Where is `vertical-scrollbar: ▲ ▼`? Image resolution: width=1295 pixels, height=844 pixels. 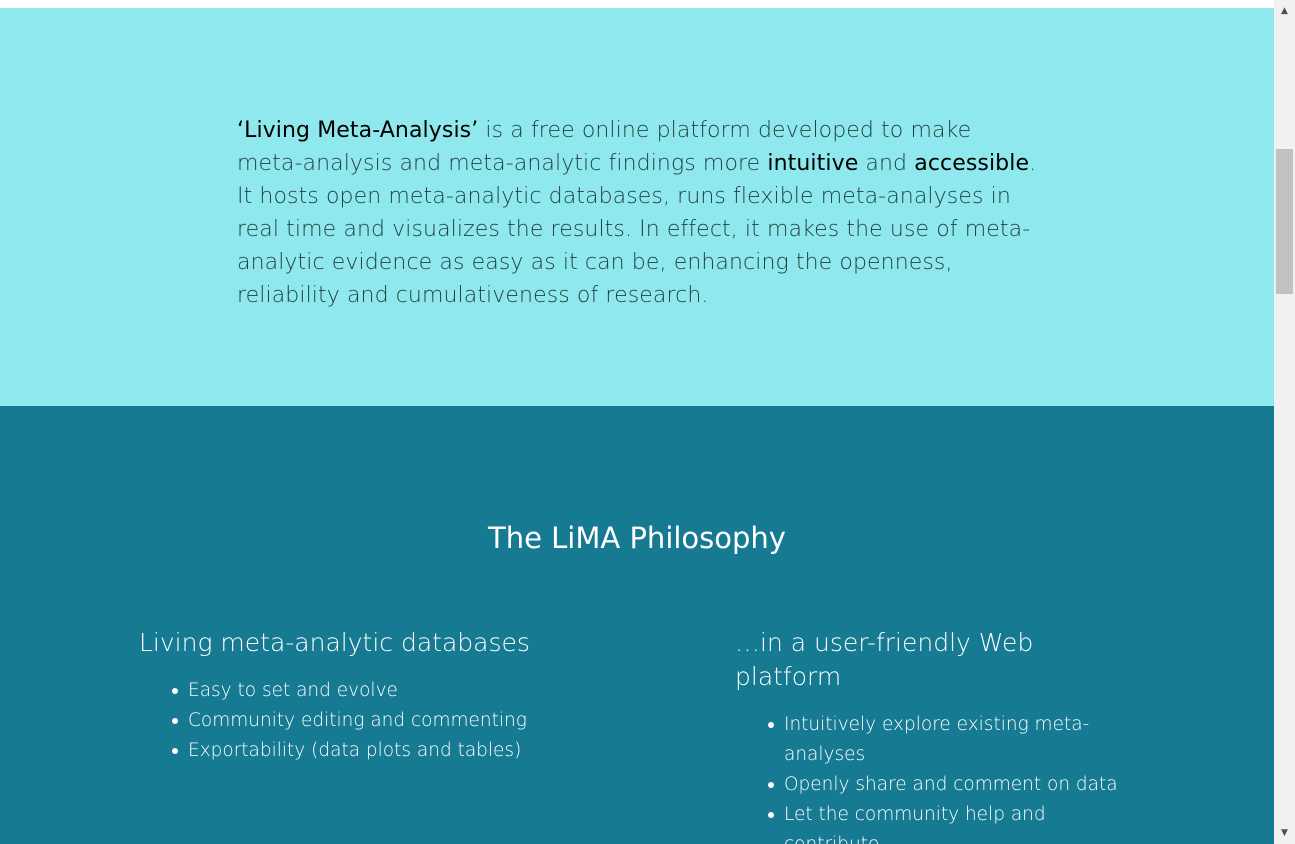
vertical-scrollbar: ▲ ▼ is located at coordinates (1284, 422).